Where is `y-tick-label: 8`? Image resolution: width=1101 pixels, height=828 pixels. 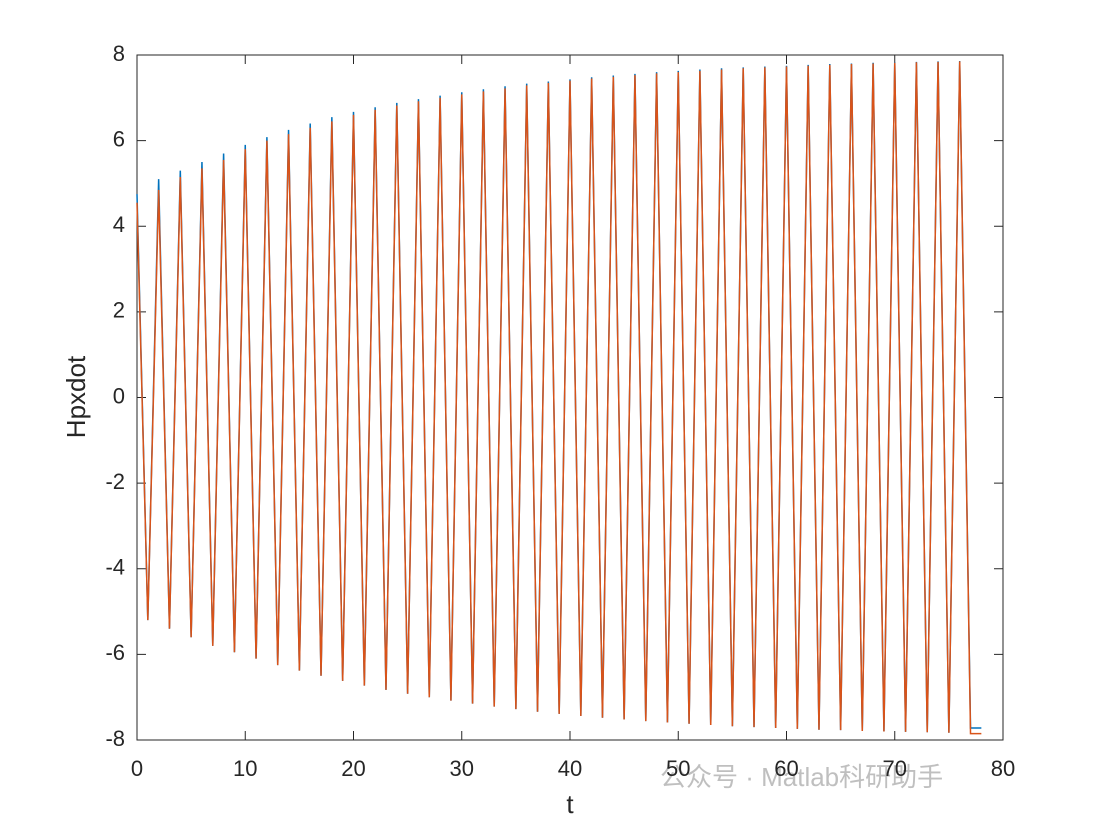 y-tick-label: 8 is located at coordinates (119, 53).